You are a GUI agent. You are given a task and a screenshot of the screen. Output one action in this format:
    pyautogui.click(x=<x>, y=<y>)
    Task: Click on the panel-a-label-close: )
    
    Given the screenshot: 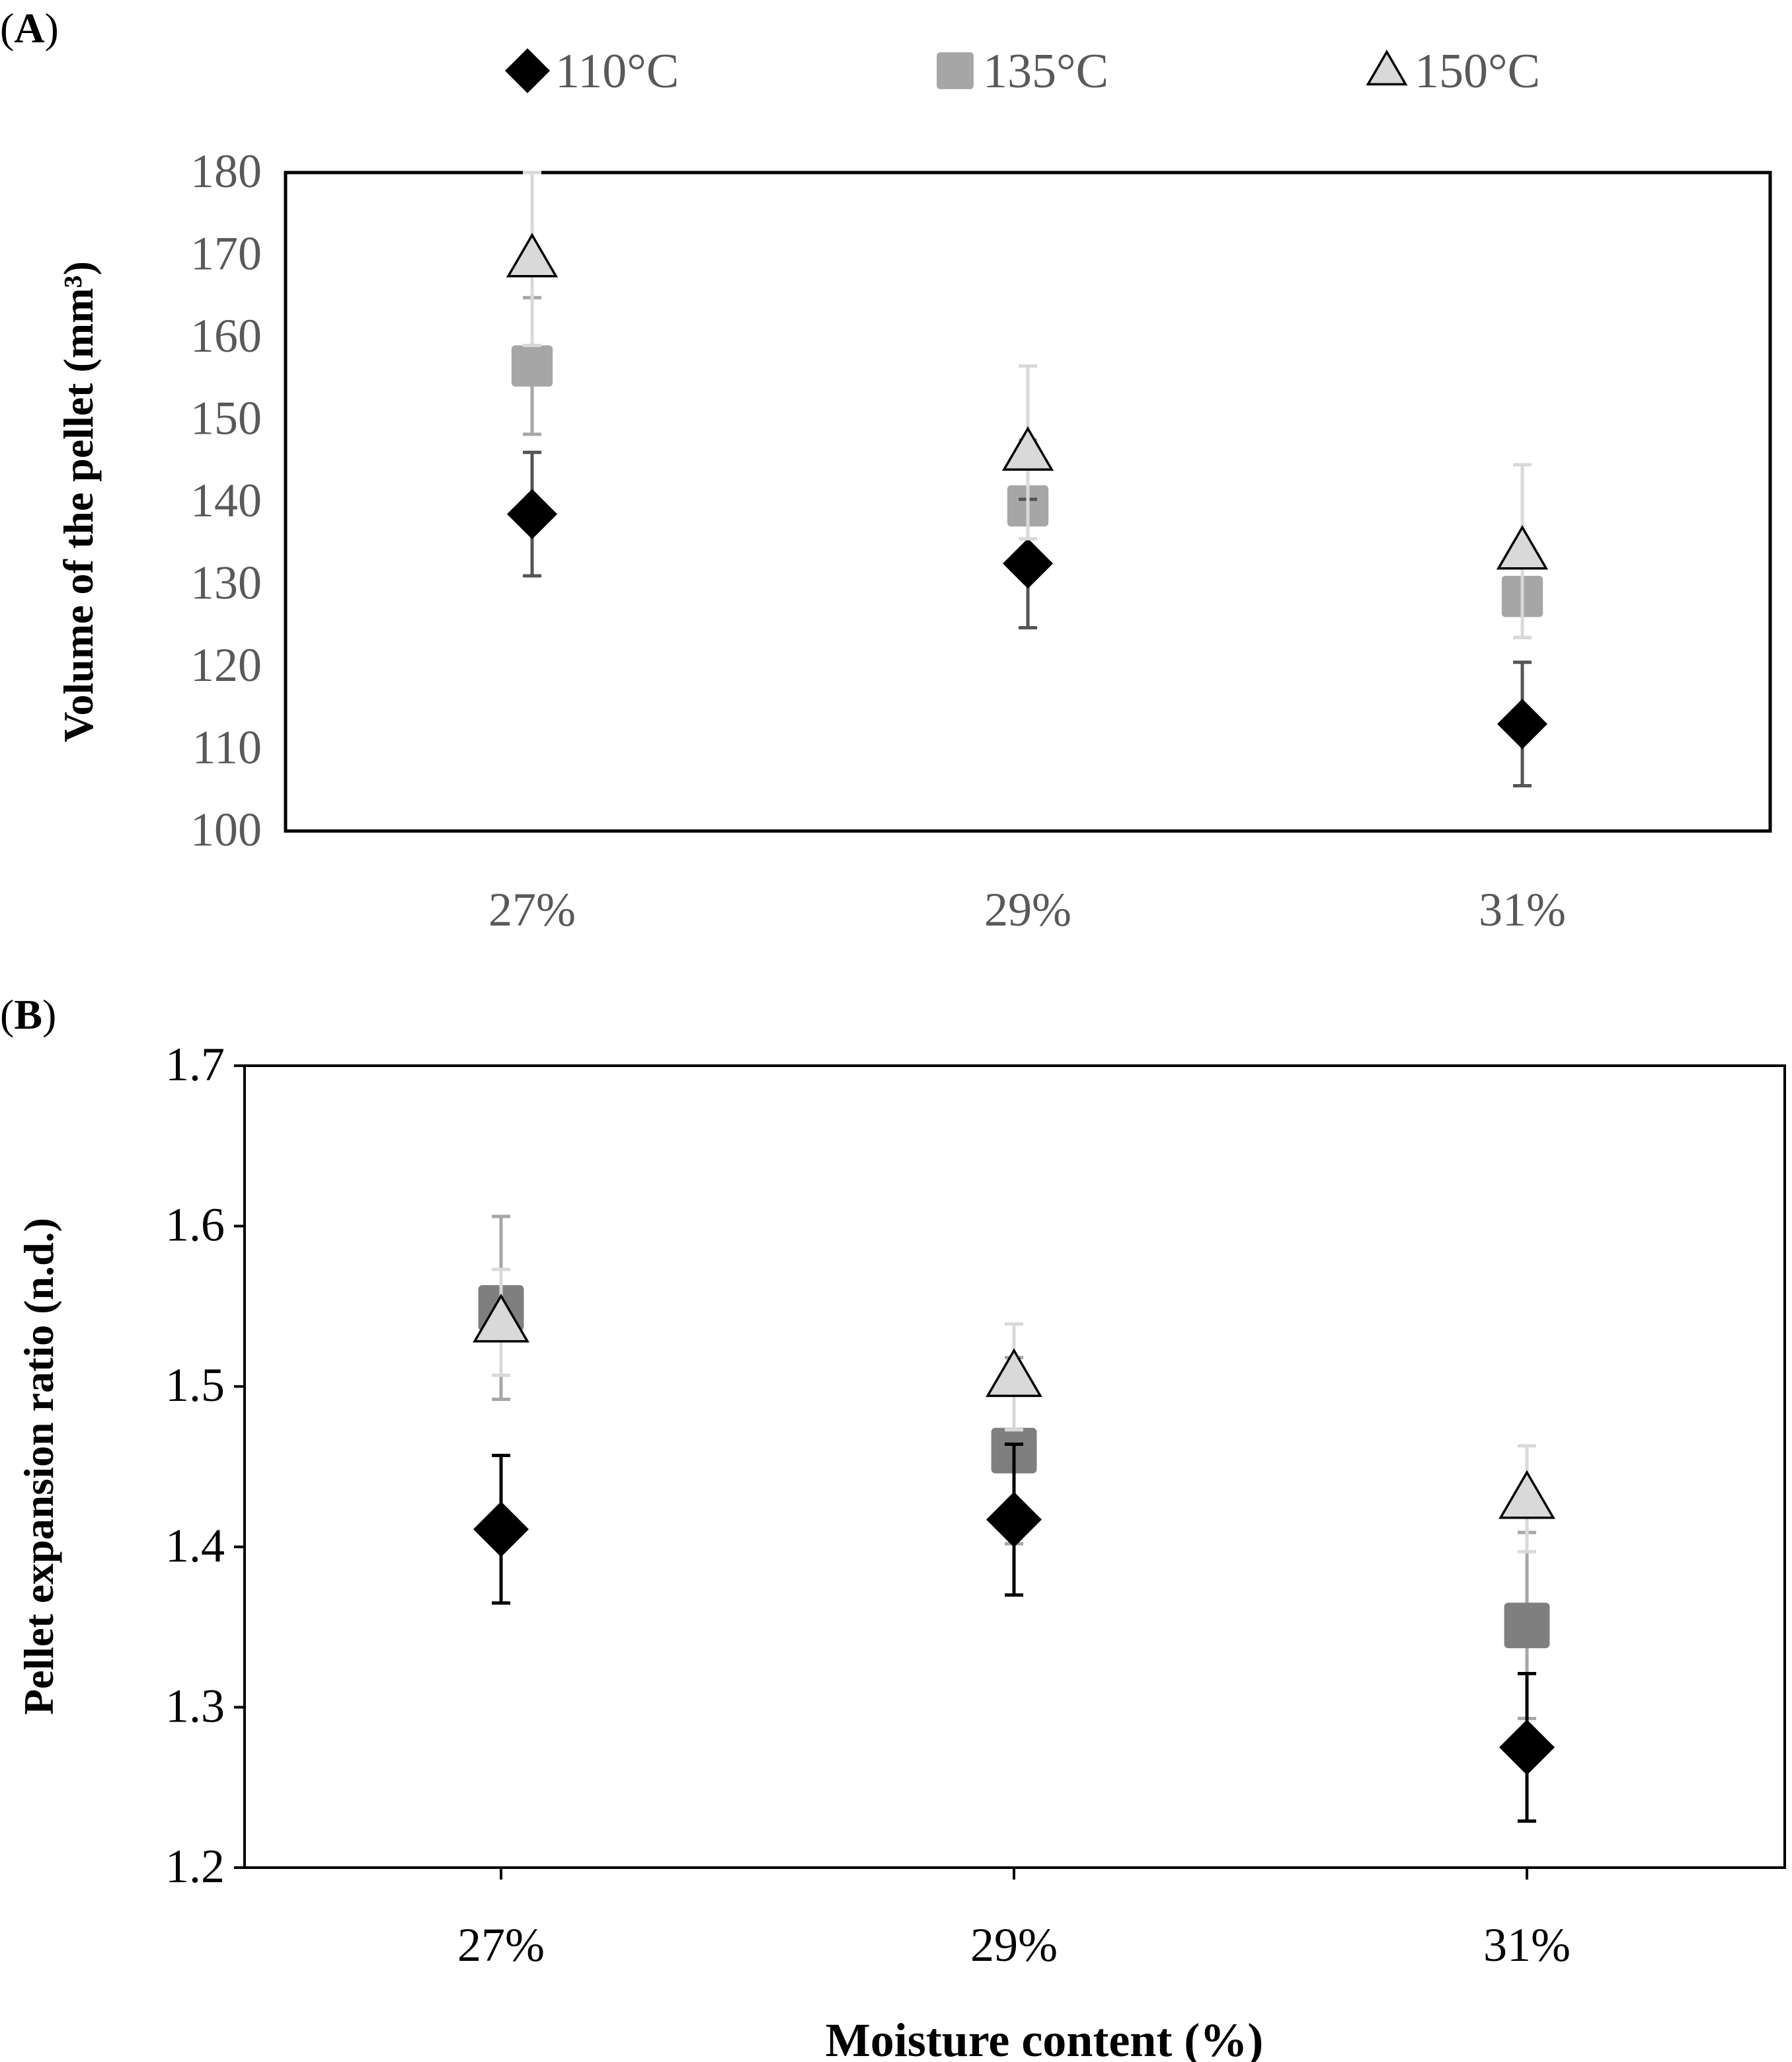 What is the action you would take?
    pyautogui.click(x=52, y=28)
    